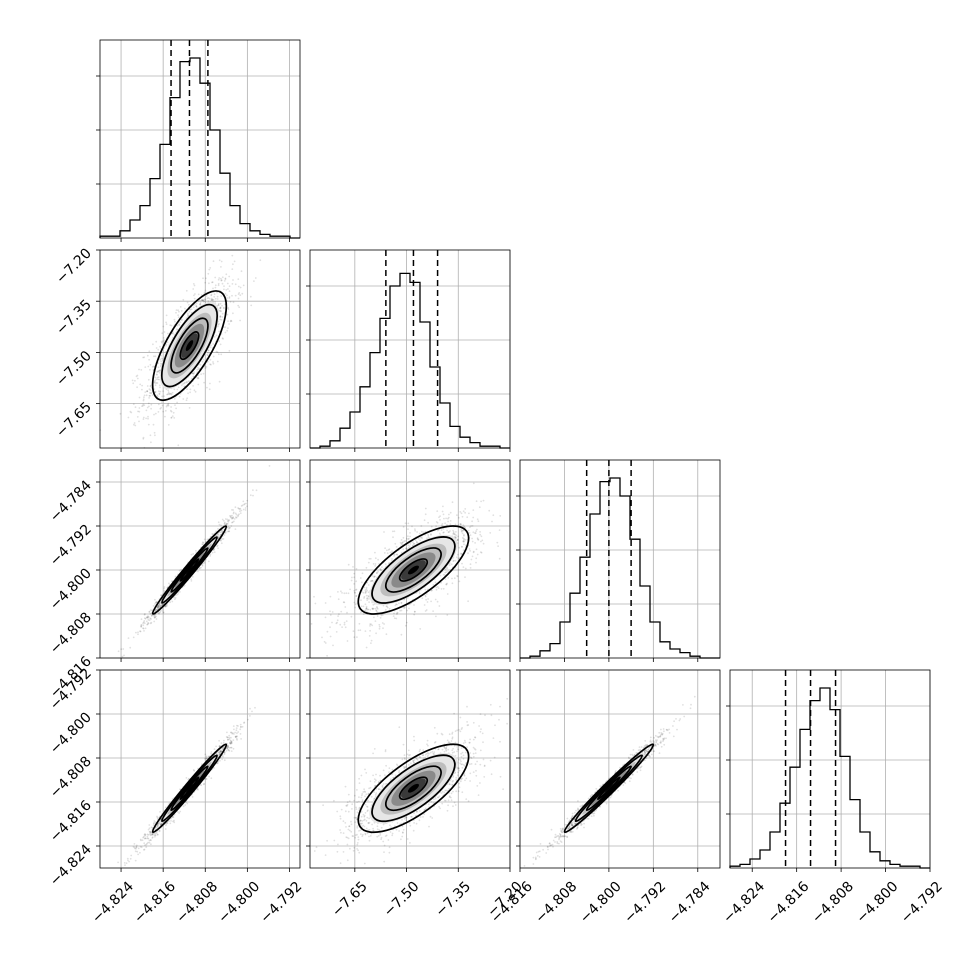  I want to click on panel-p1-p0: −7.65−7.50−7.35−7.20, so click(177, 349).